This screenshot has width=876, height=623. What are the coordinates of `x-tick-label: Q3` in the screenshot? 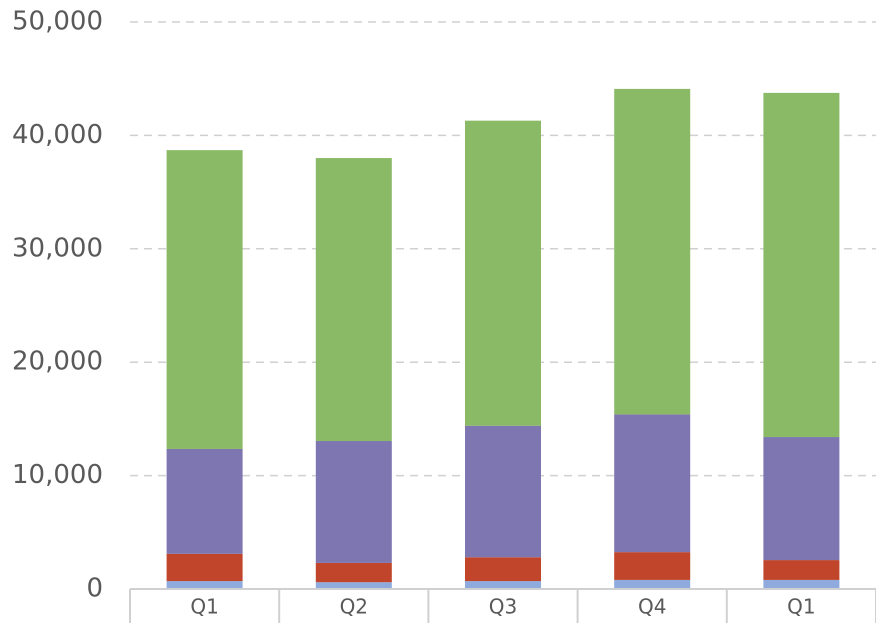 It's located at (503, 607).